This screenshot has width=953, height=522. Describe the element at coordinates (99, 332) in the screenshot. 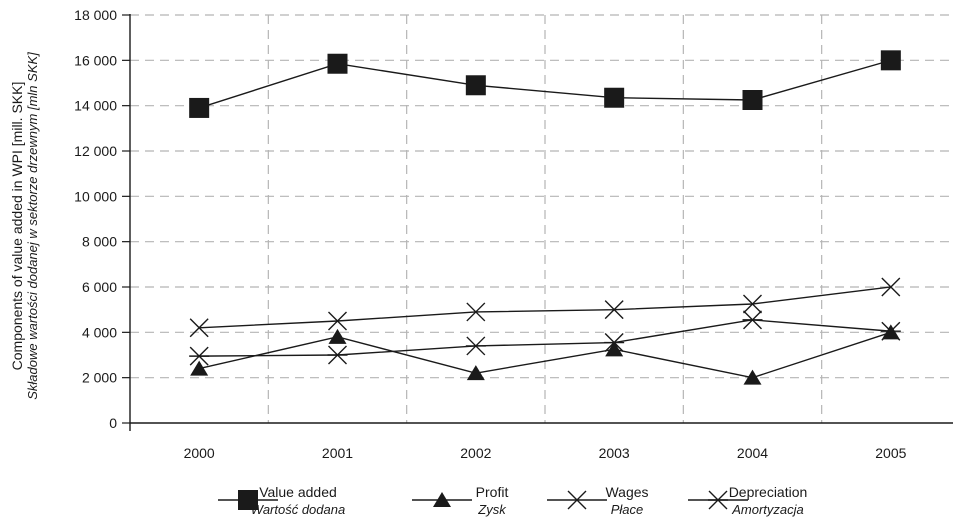

I see `y-tick-label: 4 000` at that location.